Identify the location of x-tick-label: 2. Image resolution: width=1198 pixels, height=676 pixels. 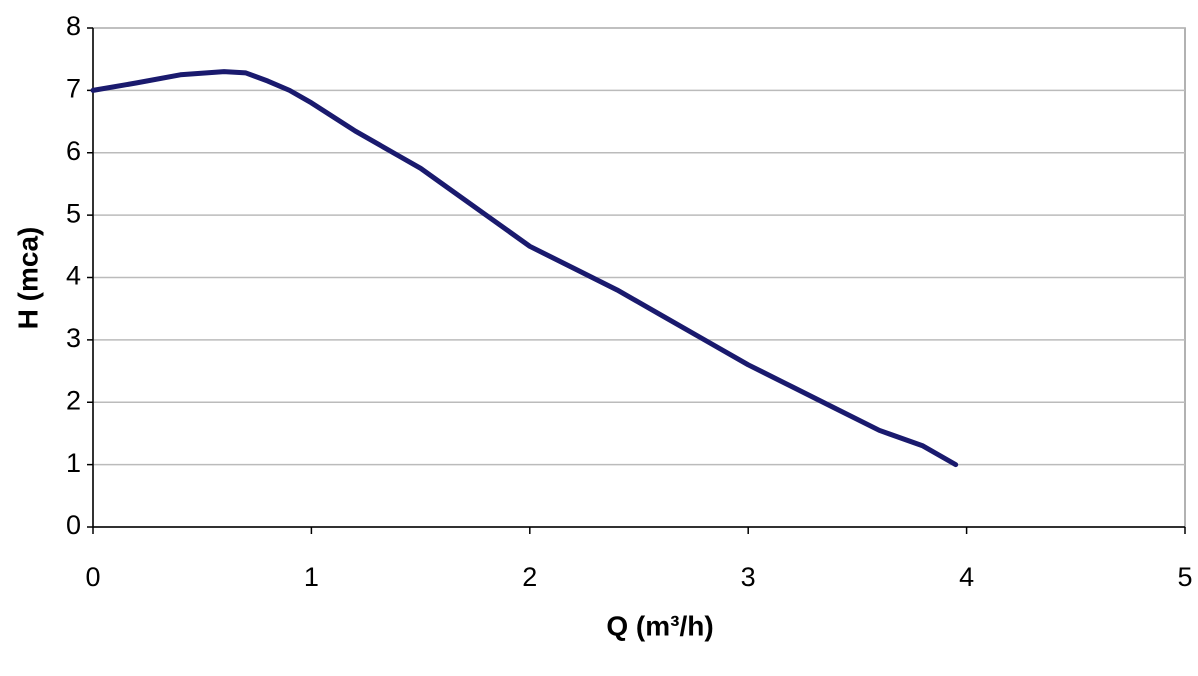
(529, 577).